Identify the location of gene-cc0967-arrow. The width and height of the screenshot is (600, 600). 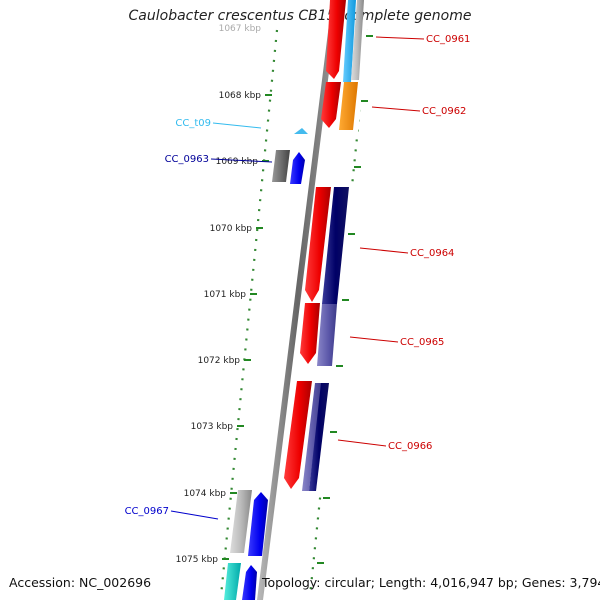
(258, 524).